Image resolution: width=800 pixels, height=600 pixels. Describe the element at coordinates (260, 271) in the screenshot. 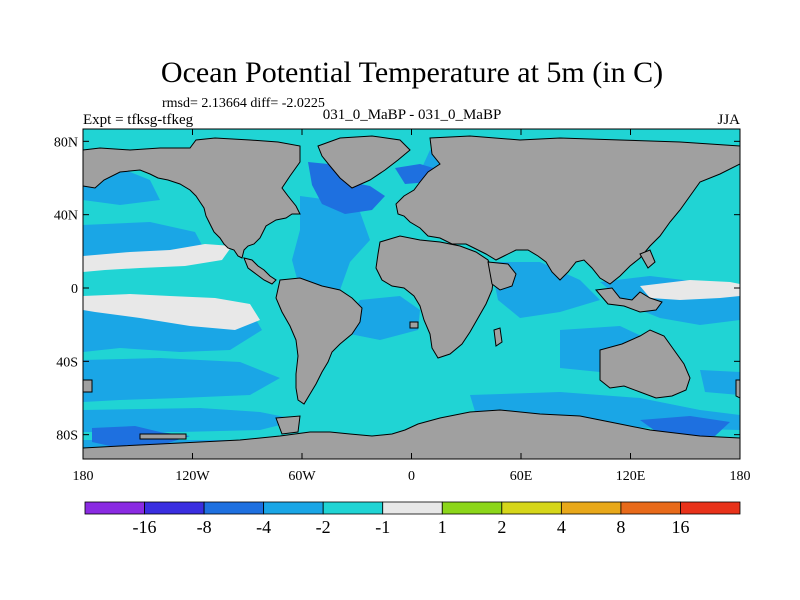

I see `land-central-america` at that location.